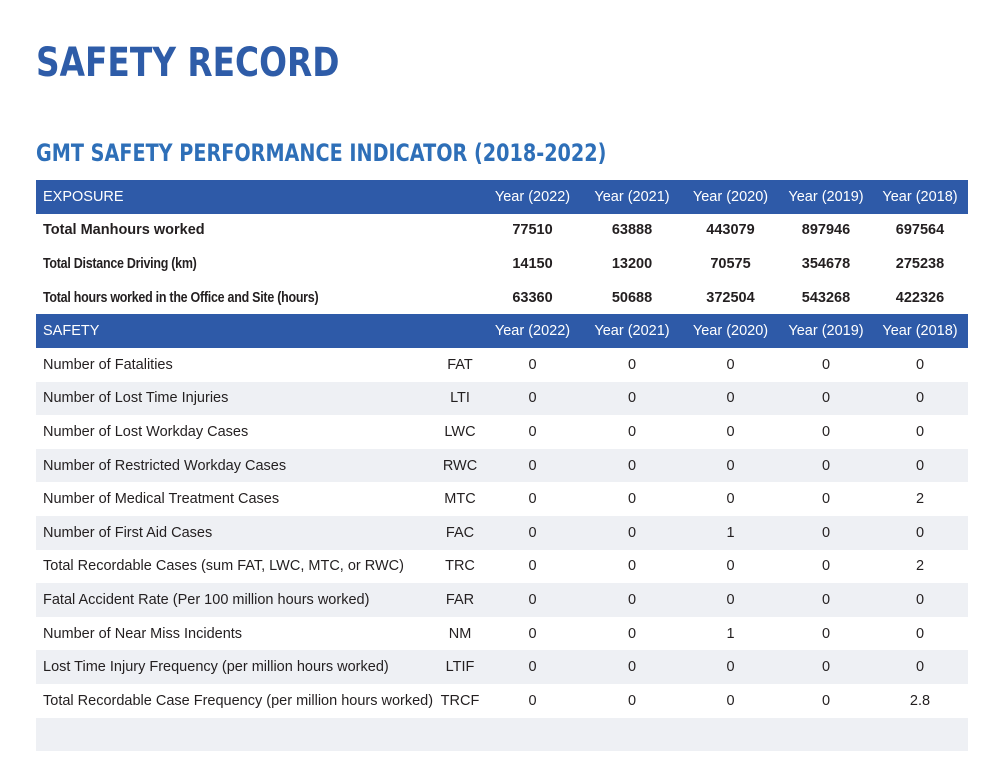 The image size is (1000, 770). Describe the element at coordinates (188, 63) in the screenshot. I see `page-title: SAFETY RECORD` at that location.